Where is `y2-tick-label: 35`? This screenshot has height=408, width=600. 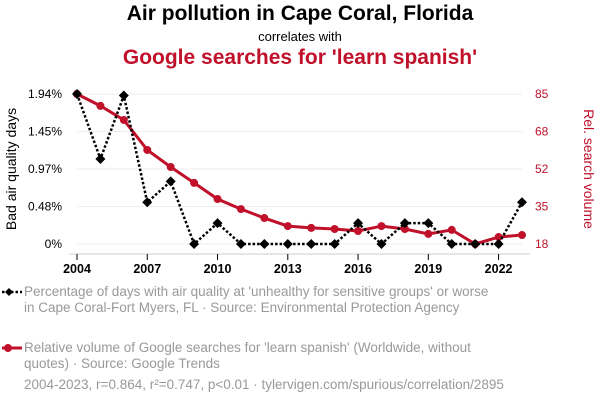
y2-tick-label: 35 is located at coordinates (542, 207).